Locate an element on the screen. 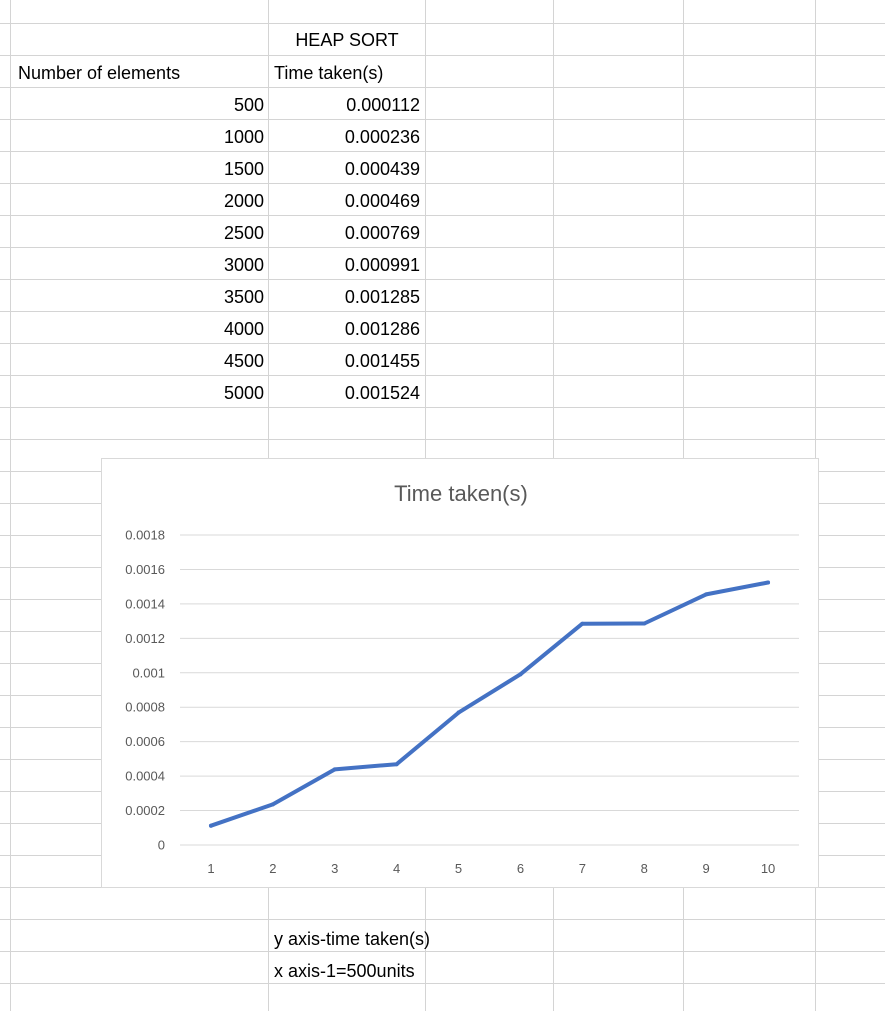 The width and height of the screenshot is (885, 1011). x-tick-label: 5 is located at coordinates (458, 868).